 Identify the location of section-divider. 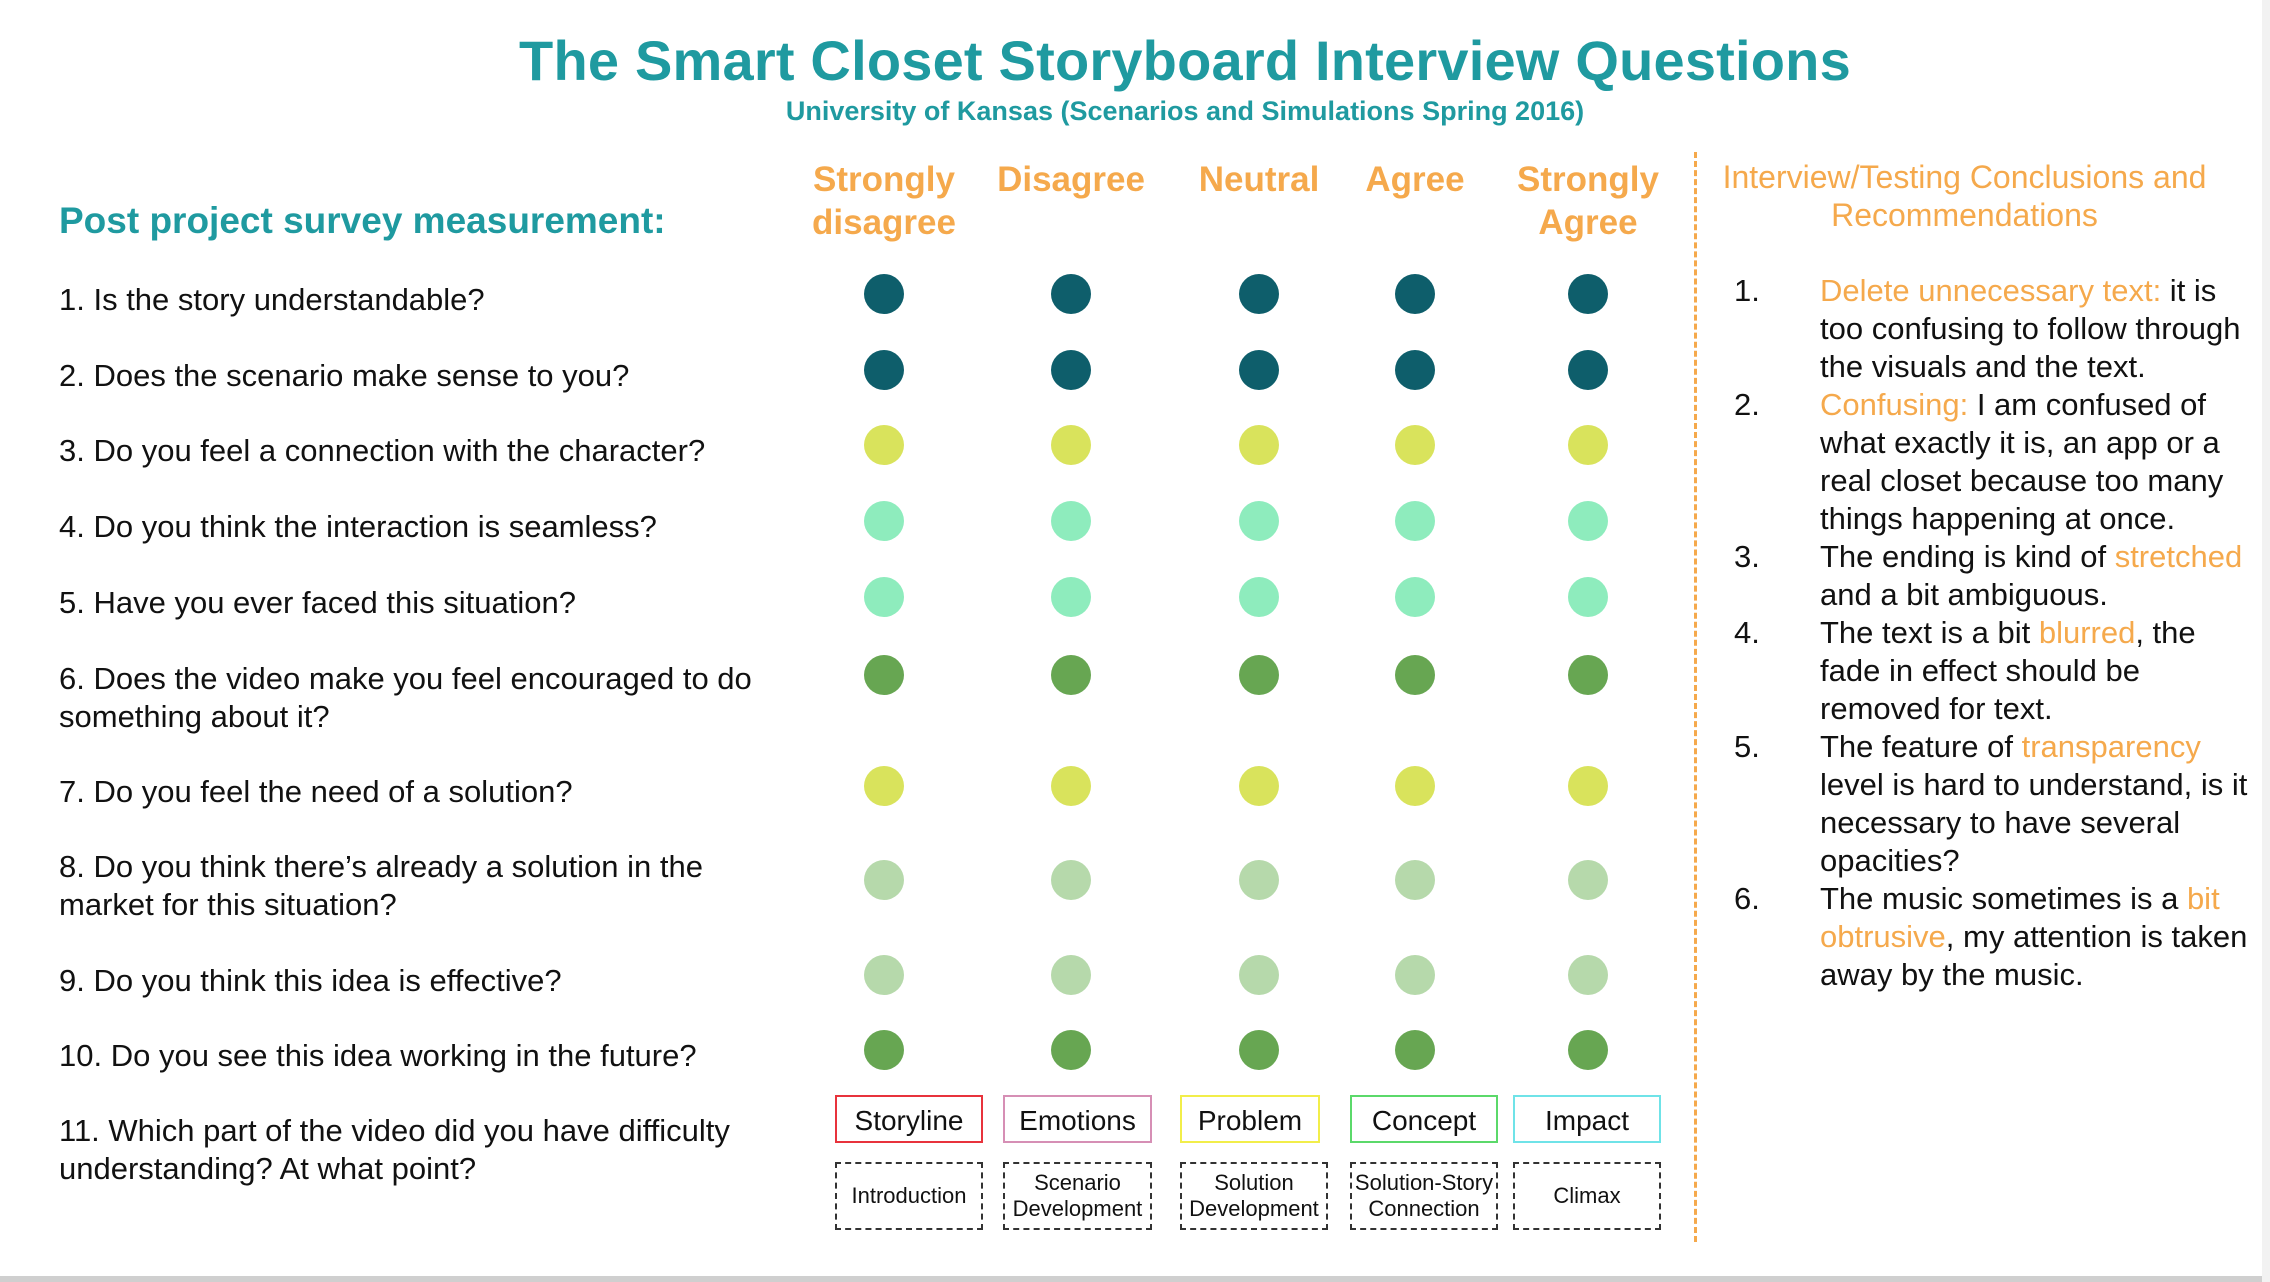
(1695, 697).